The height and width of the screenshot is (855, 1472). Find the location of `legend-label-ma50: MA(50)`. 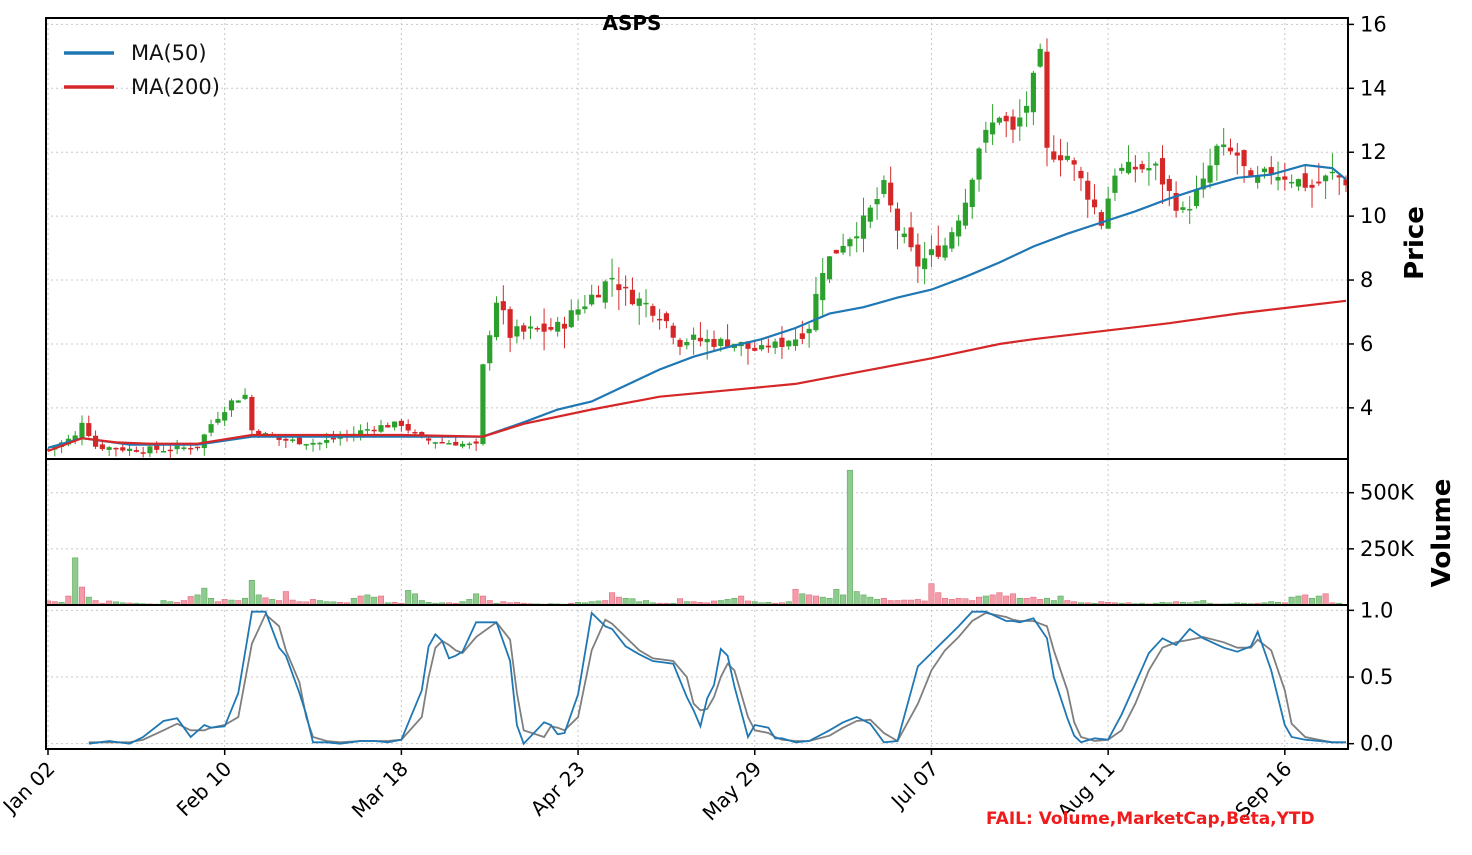

legend-label-ma50: MA(50) is located at coordinates (169, 53).